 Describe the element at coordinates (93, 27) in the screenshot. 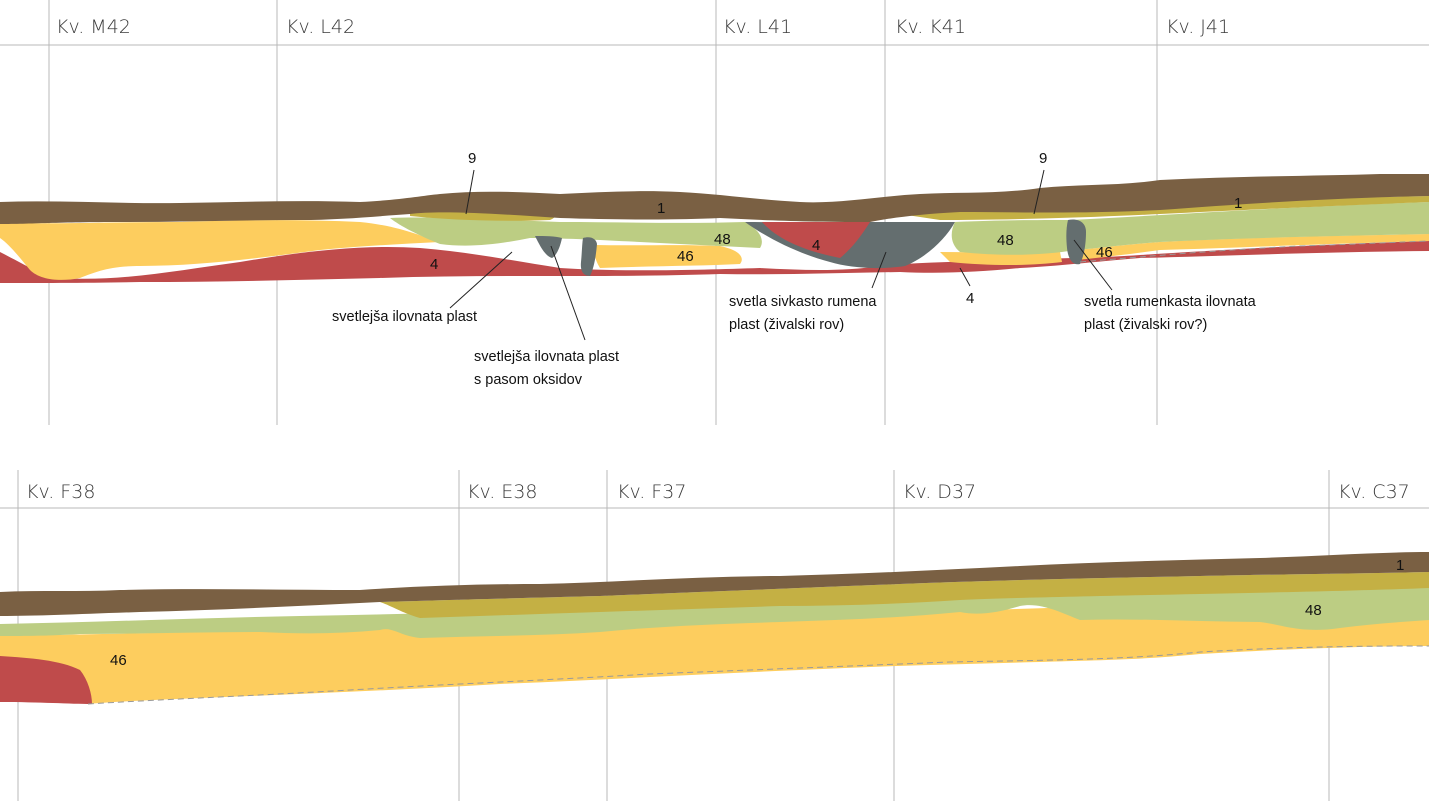

I see `square-label: Kv. M42` at that location.